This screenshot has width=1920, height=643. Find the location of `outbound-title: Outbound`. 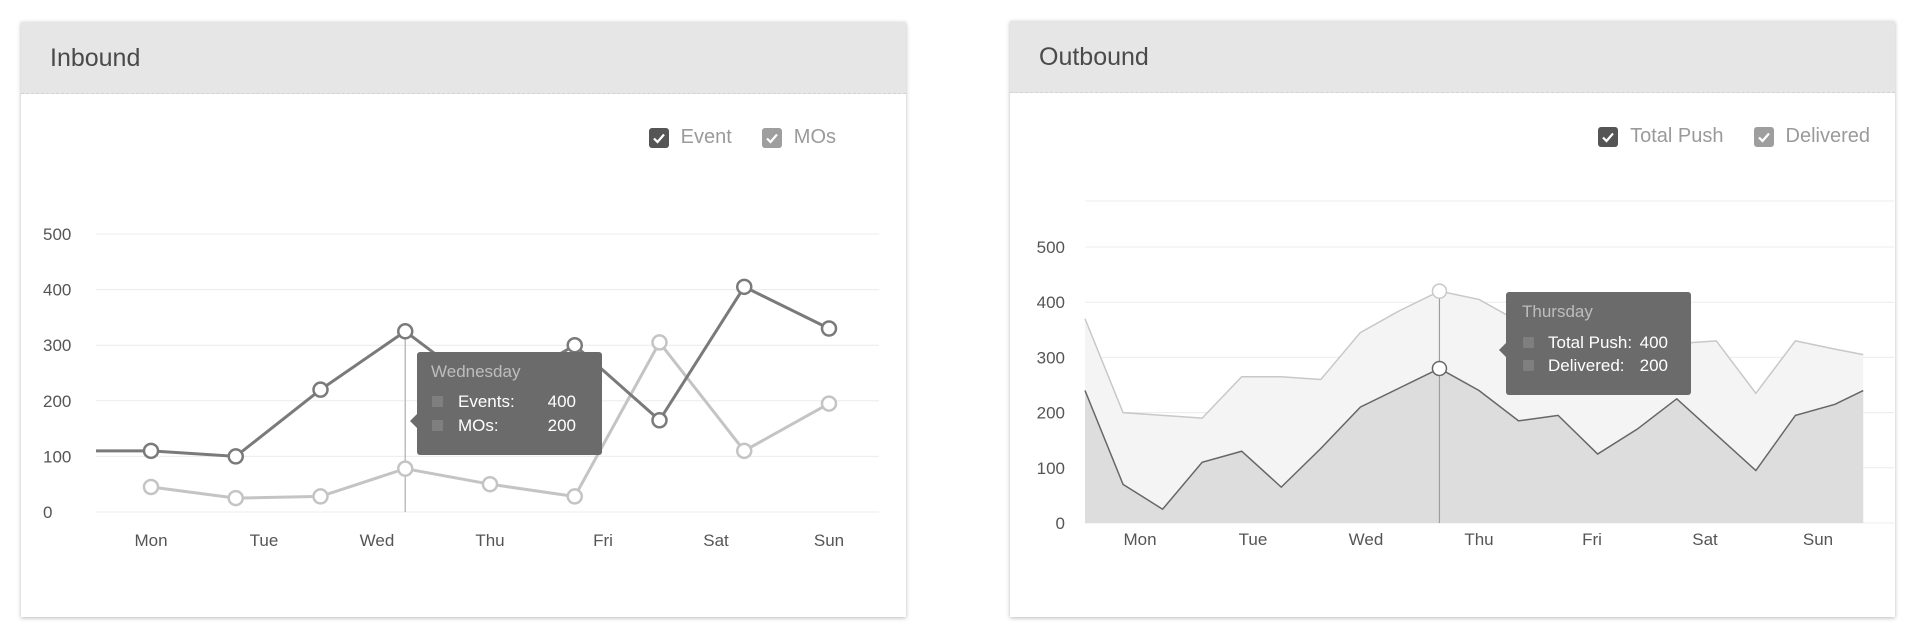

outbound-title: Outbound is located at coordinates (1094, 57).